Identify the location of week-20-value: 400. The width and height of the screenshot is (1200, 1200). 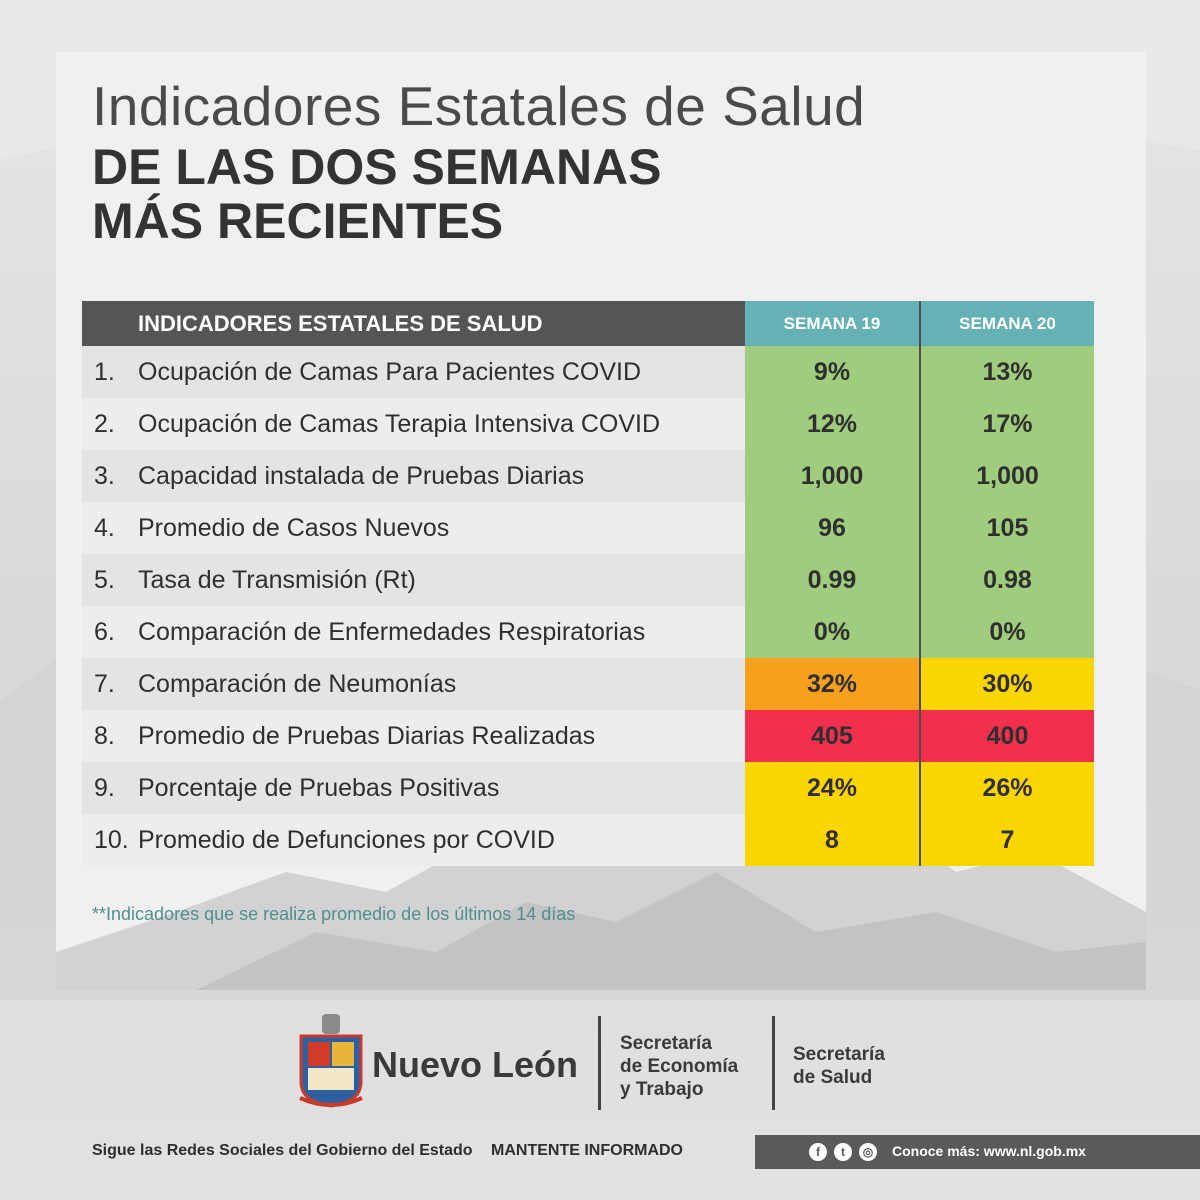
(1006, 736).